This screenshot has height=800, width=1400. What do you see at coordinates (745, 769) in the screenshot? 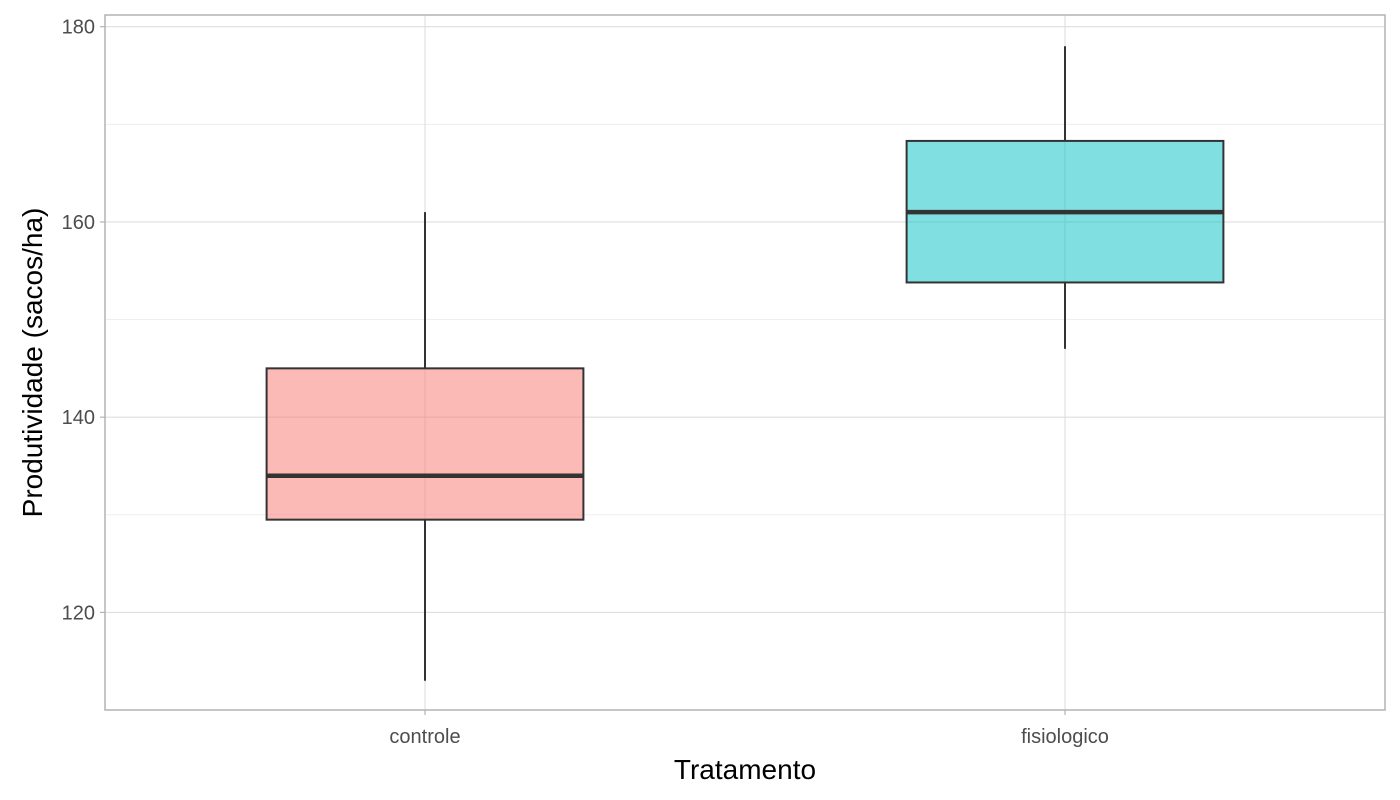
I see `x-axis-title: Tratamento` at bounding box center [745, 769].